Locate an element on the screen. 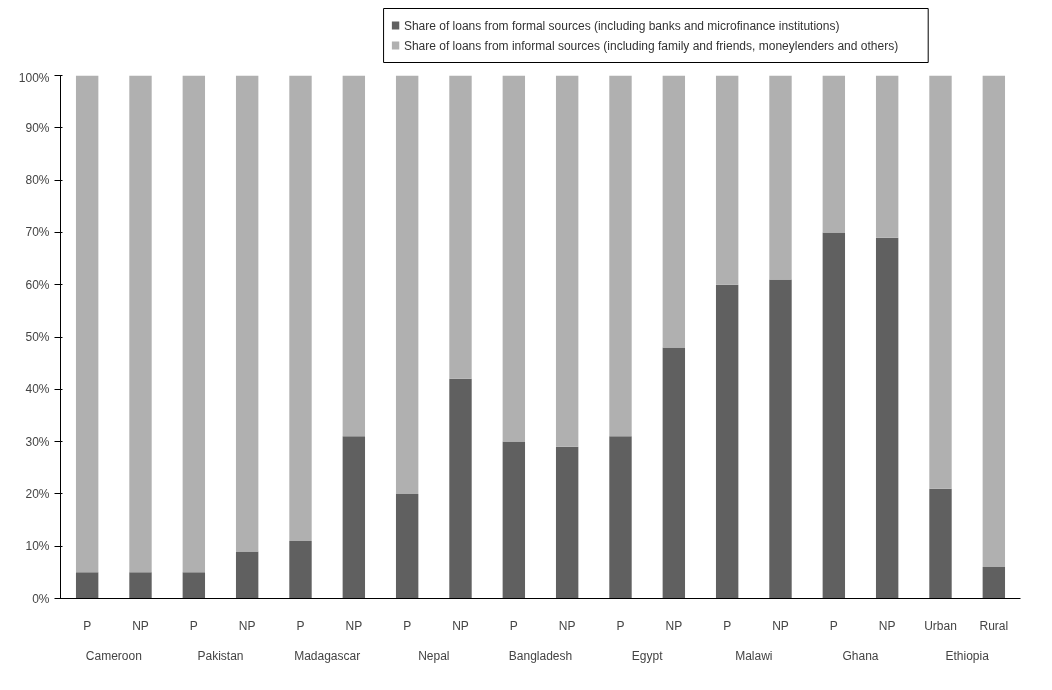 This screenshot has height=690, width=1052. text: Ghana is located at coordinates (860, 655).